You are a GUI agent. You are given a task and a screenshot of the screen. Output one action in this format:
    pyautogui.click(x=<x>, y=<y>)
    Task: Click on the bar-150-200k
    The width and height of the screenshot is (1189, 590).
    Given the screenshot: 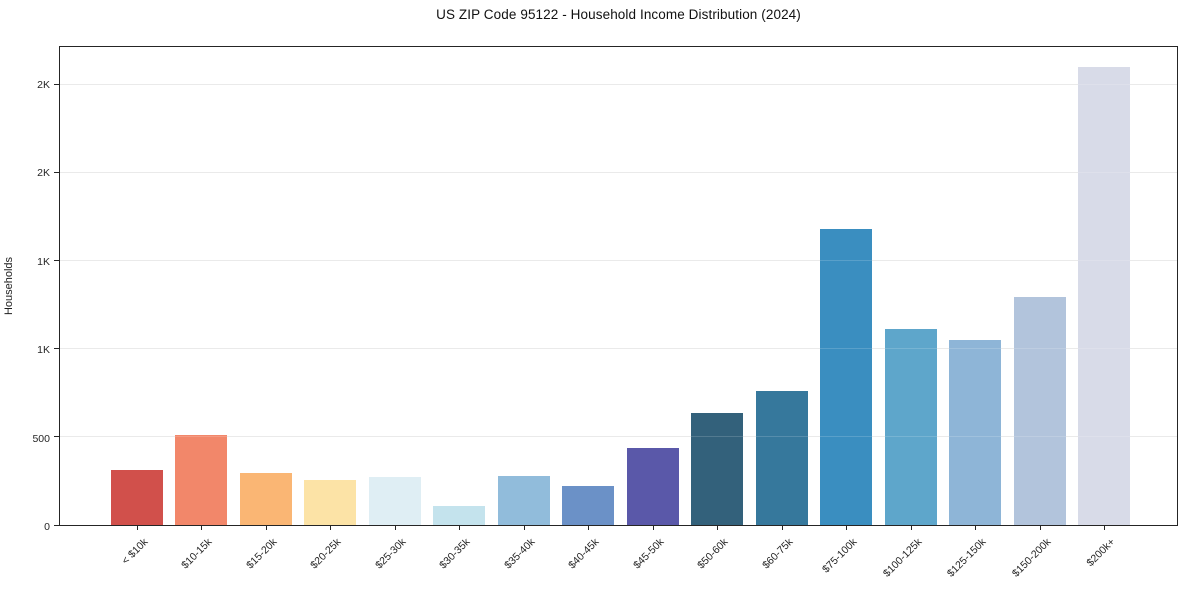 What is the action you would take?
    pyautogui.click(x=1039, y=410)
    